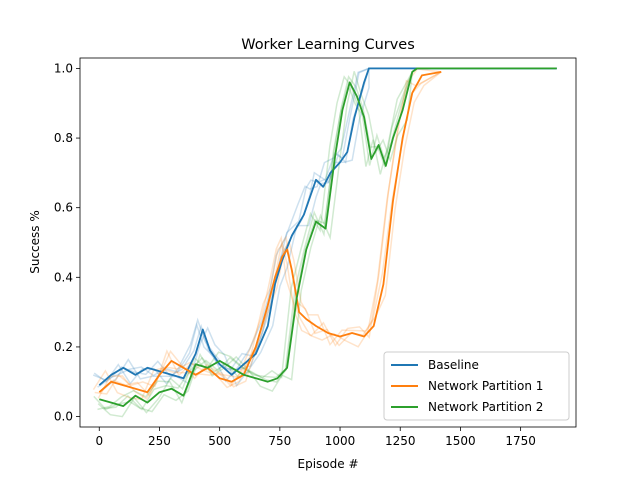  What do you see at coordinates (460, 441) in the screenshot?
I see `x-tick-label: 1500` at bounding box center [460, 441].